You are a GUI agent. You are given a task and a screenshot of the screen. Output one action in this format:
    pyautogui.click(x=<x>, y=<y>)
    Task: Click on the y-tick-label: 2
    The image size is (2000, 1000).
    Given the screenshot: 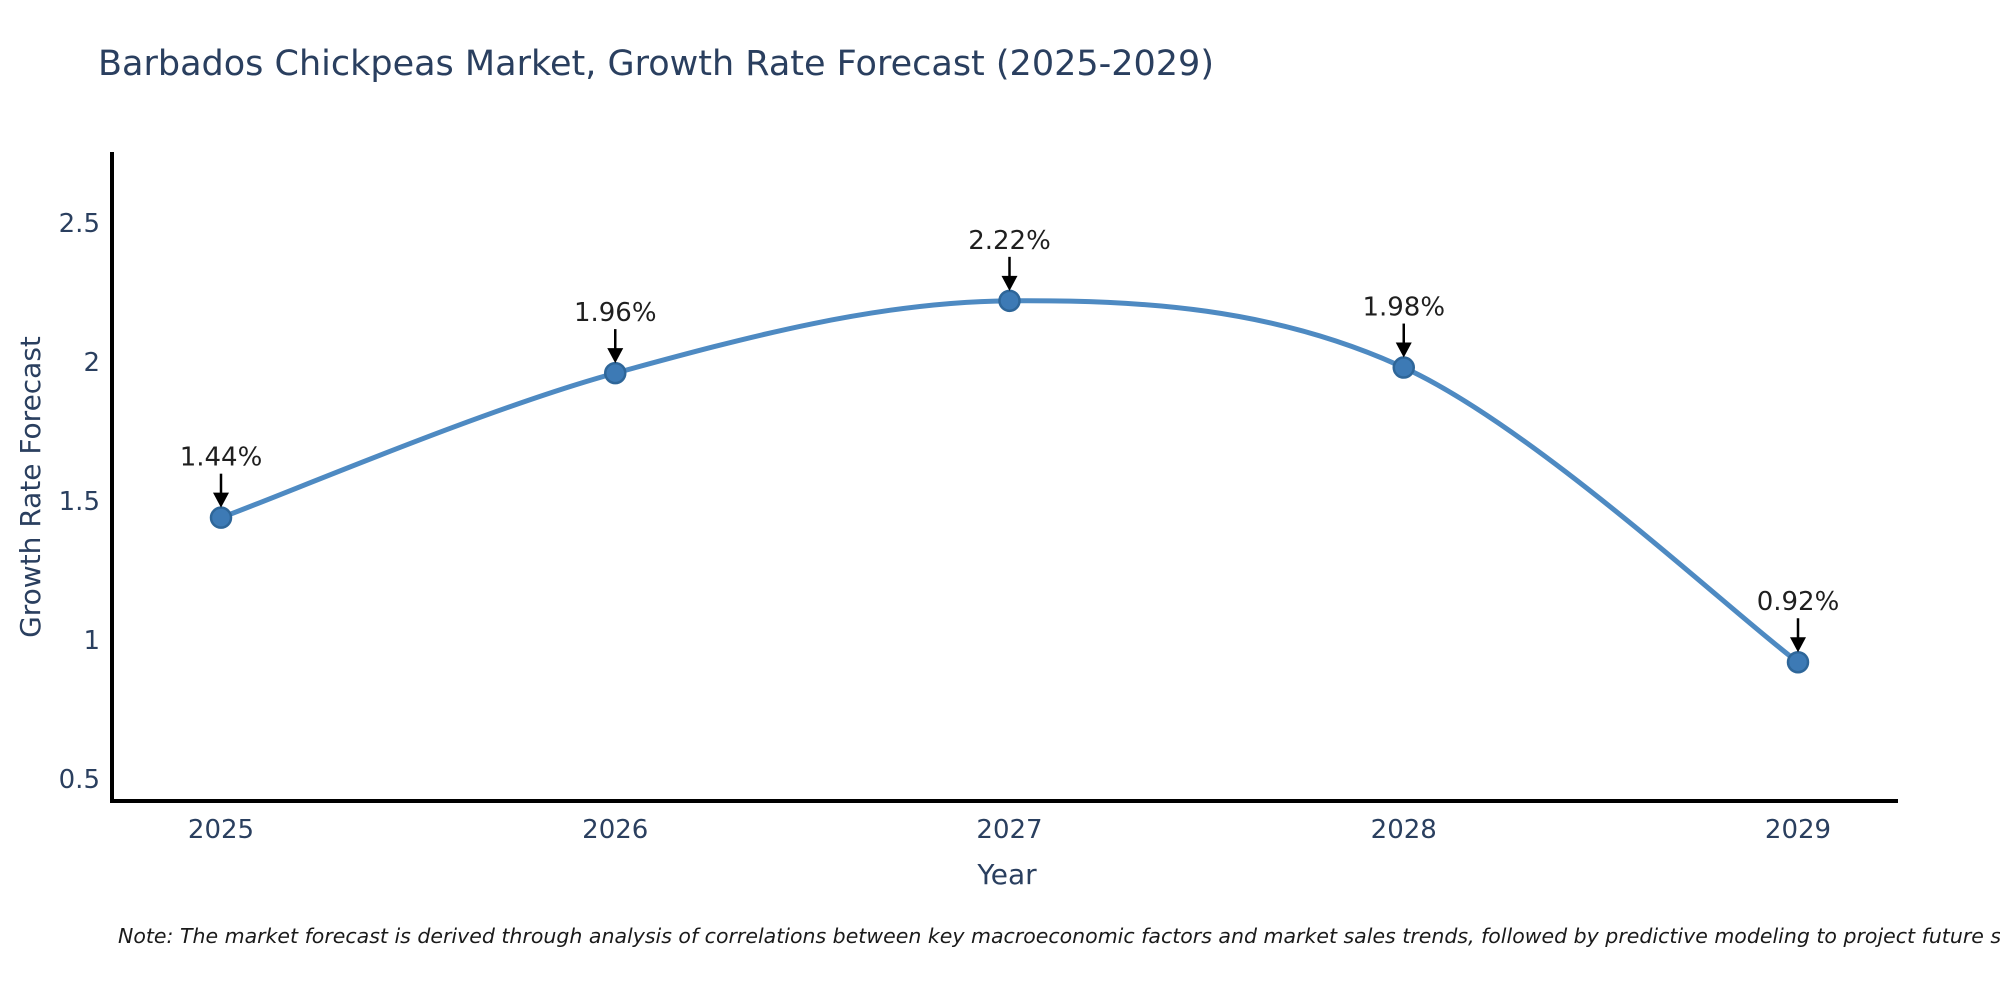 What is the action you would take?
    pyautogui.click(x=91, y=363)
    